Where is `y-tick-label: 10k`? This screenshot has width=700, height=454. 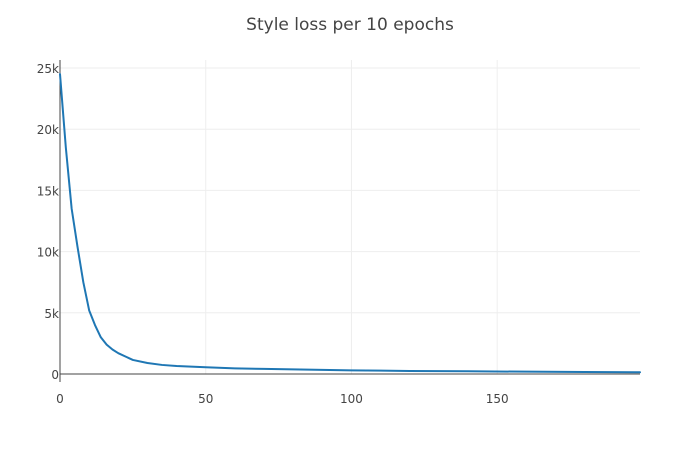 y-tick-label: 10k is located at coordinates (48, 253).